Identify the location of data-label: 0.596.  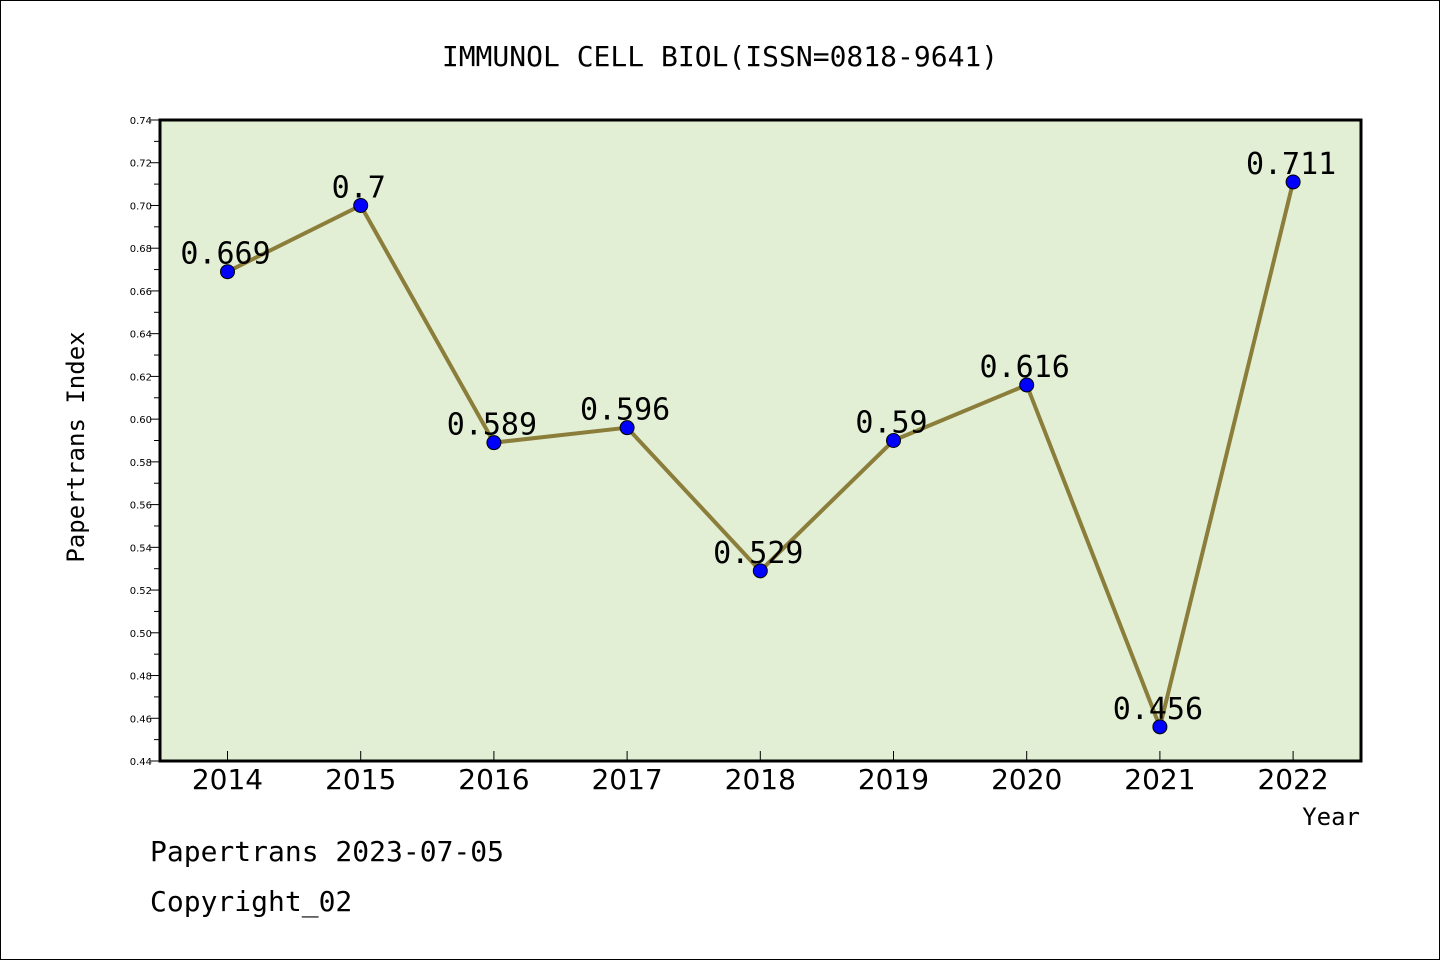
(625, 410).